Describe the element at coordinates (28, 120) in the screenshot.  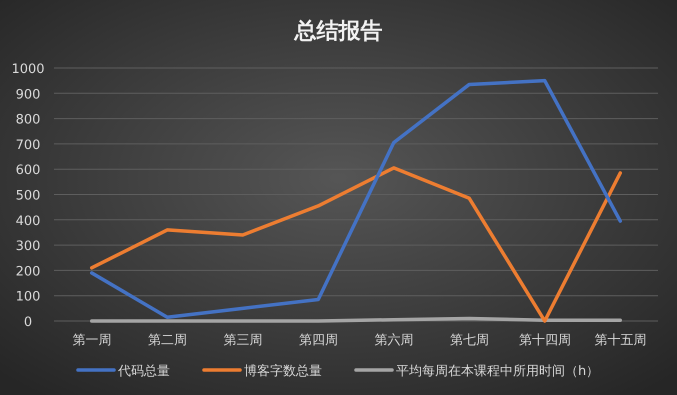
I see `y-tick-label: 800` at that location.